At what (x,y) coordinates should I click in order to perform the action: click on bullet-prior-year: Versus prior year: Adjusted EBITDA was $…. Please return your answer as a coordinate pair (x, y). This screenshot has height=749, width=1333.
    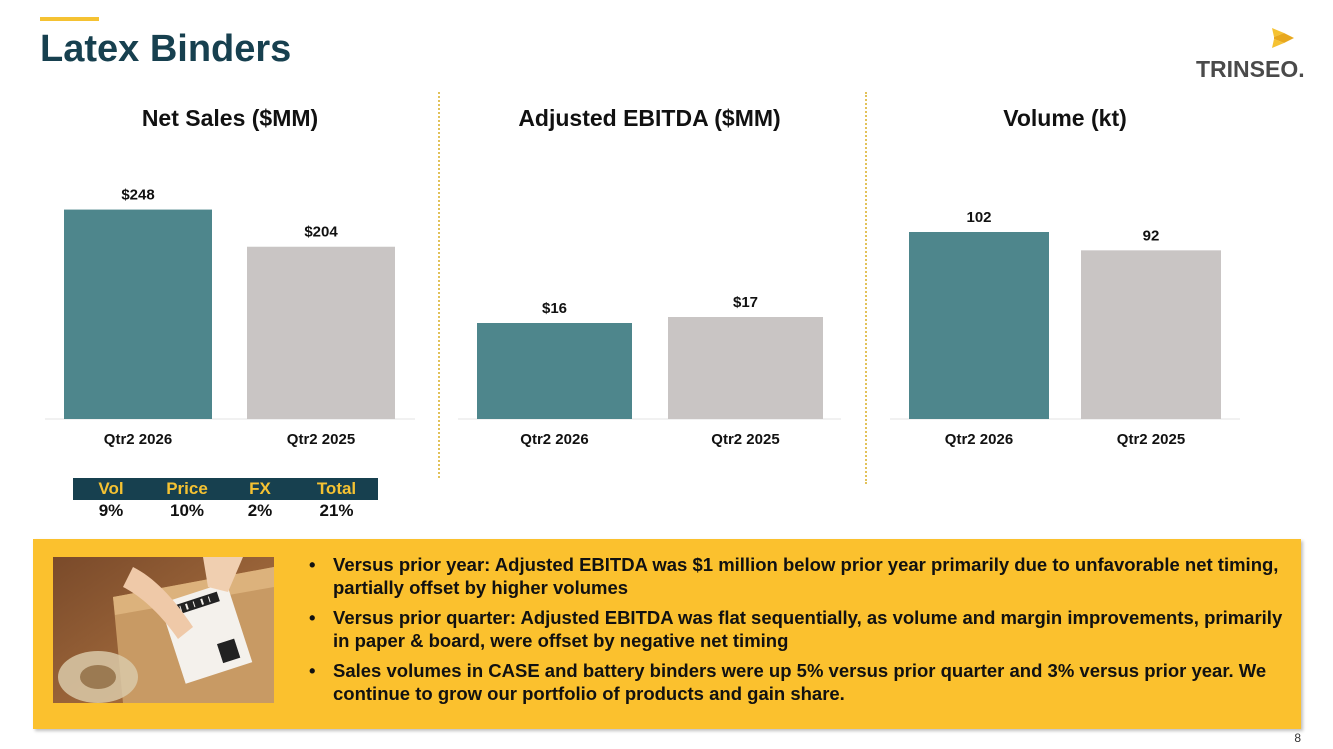
    Looking at the image, I should click on (797, 576).